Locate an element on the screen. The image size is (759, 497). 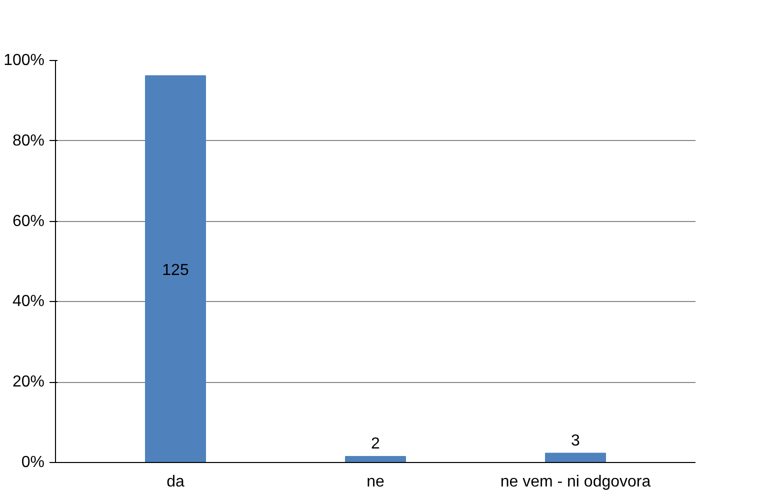
x-tick-label: ne is located at coordinates (375, 482).